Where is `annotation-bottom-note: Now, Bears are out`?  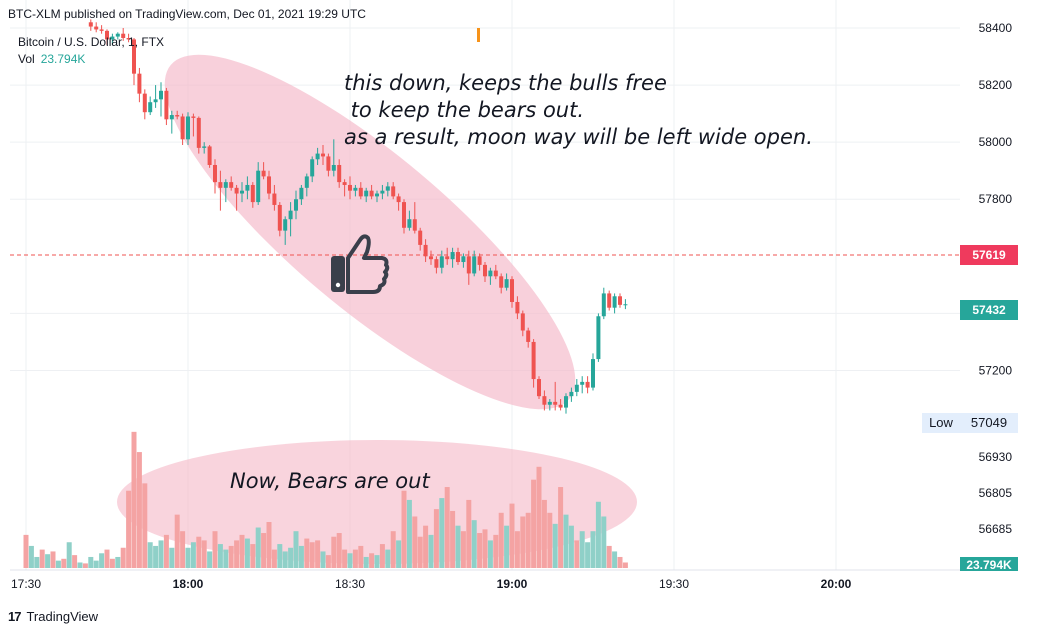 annotation-bottom-note: Now, Bears are out is located at coordinates (330, 481).